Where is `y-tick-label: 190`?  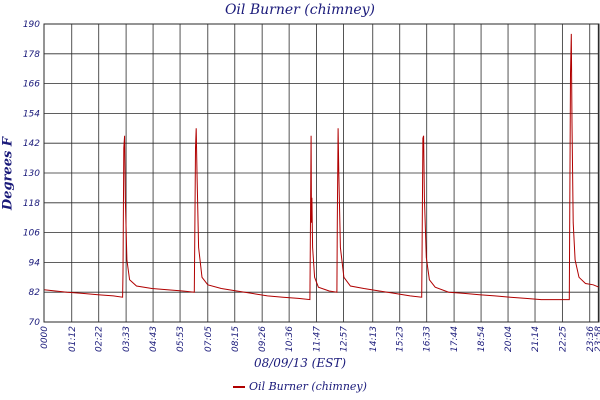
y-tick-label: 190 is located at coordinates (31, 25).